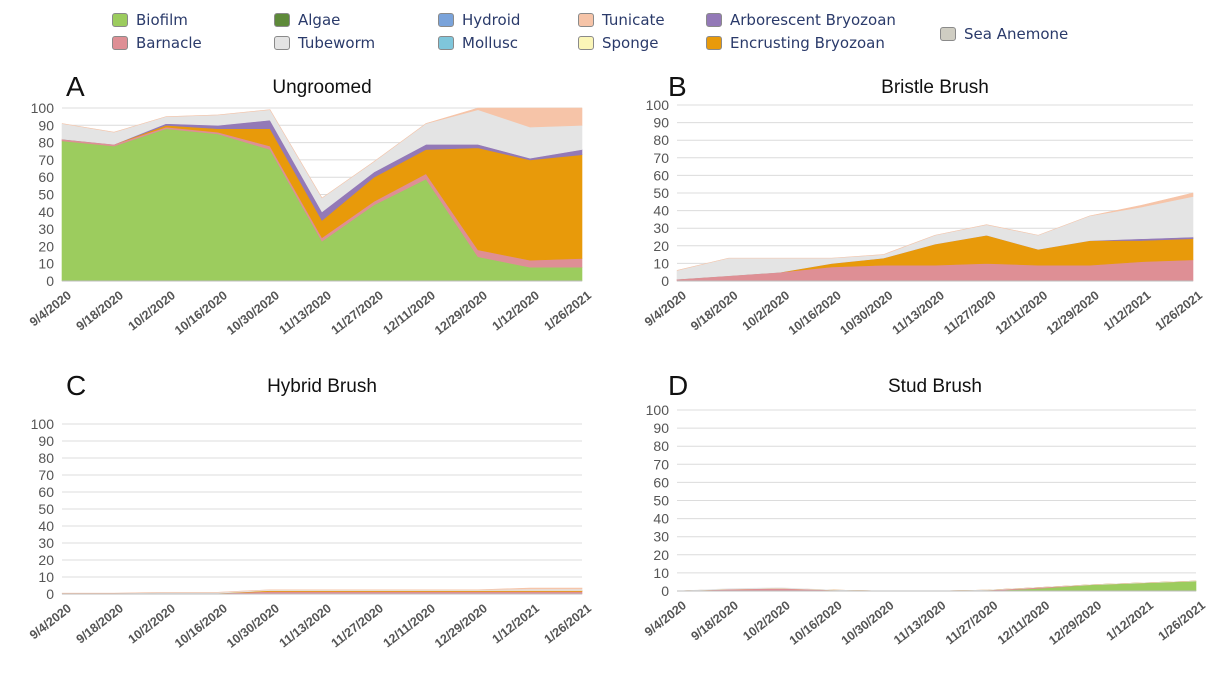 The image size is (1217, 676). Describe the element at coordinates (516, 310) in the screenshot. I see `x-tick-label: 1/12/2020` at that location.